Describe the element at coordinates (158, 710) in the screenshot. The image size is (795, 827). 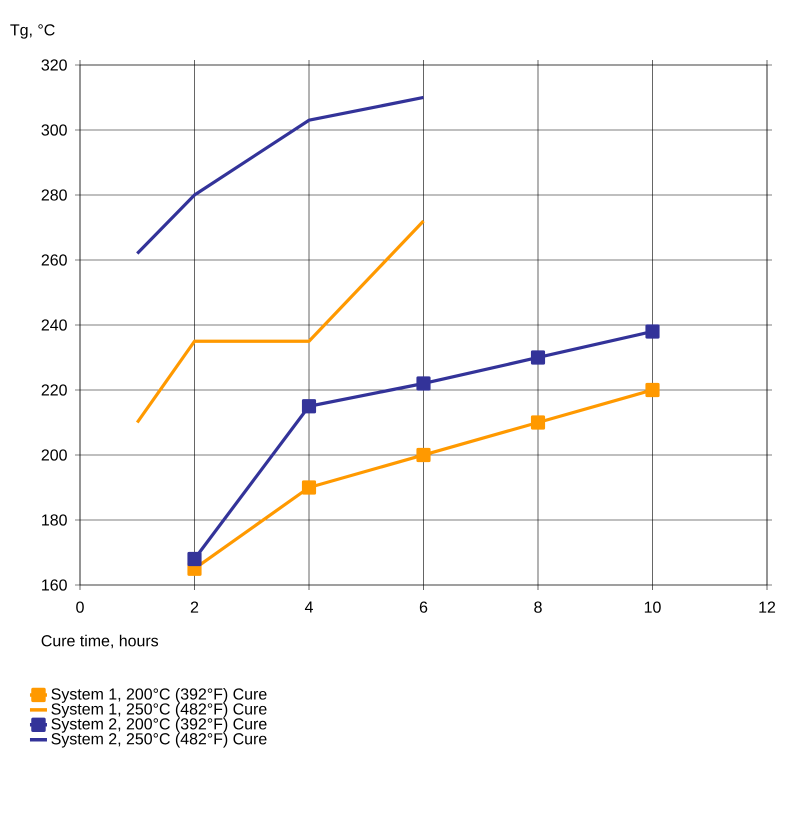
I see `legend-label: System 1, 250°C (482°F) Cure` at that location.